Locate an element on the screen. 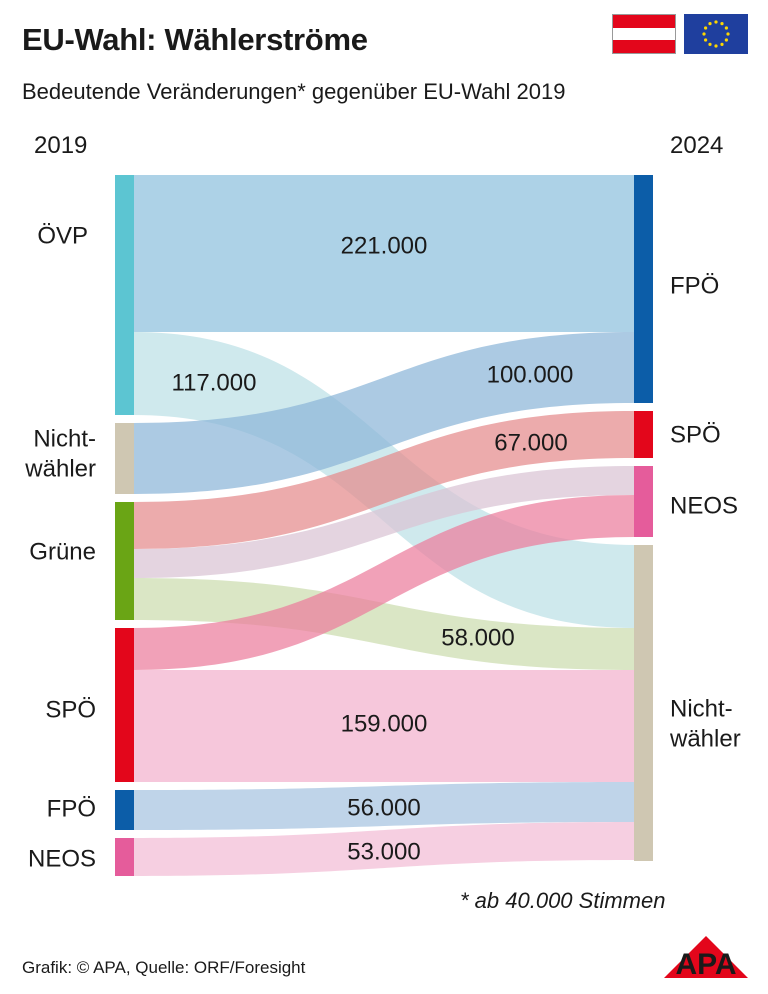 The height and width of the screenshot is (994, 768). node-neos24 is located at coordinates (643, 501).